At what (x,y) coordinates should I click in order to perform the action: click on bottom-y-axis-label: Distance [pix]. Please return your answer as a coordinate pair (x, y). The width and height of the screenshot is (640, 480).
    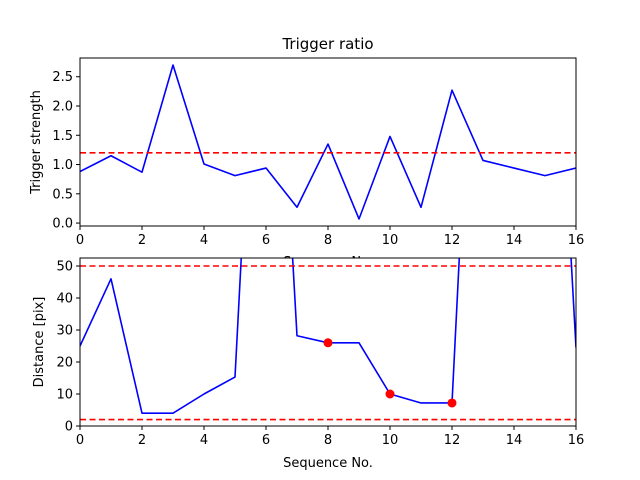
    Looking at the image, I should click on (39, 342).